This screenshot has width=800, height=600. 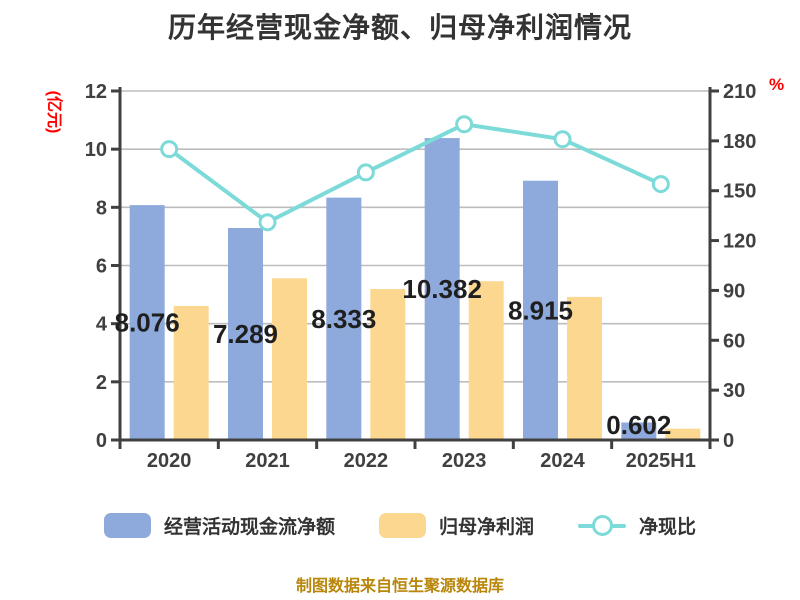 What do you see at coordinates (249, 527) in the screenshot?
I see `legend-label: 经营活动现金流净额` at bounding box center [249, 527].